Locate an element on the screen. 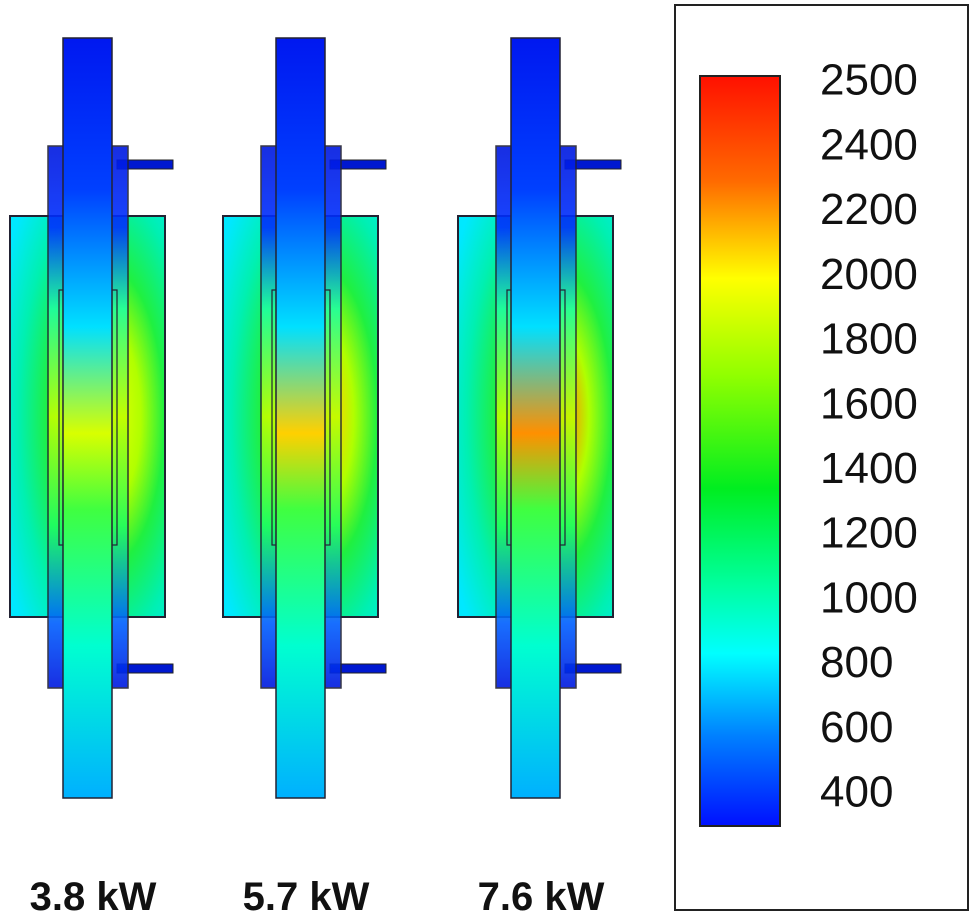 This screenshot has height=918, width=974. panel-label: 5.7 kW is located at coordinates (306, 896).